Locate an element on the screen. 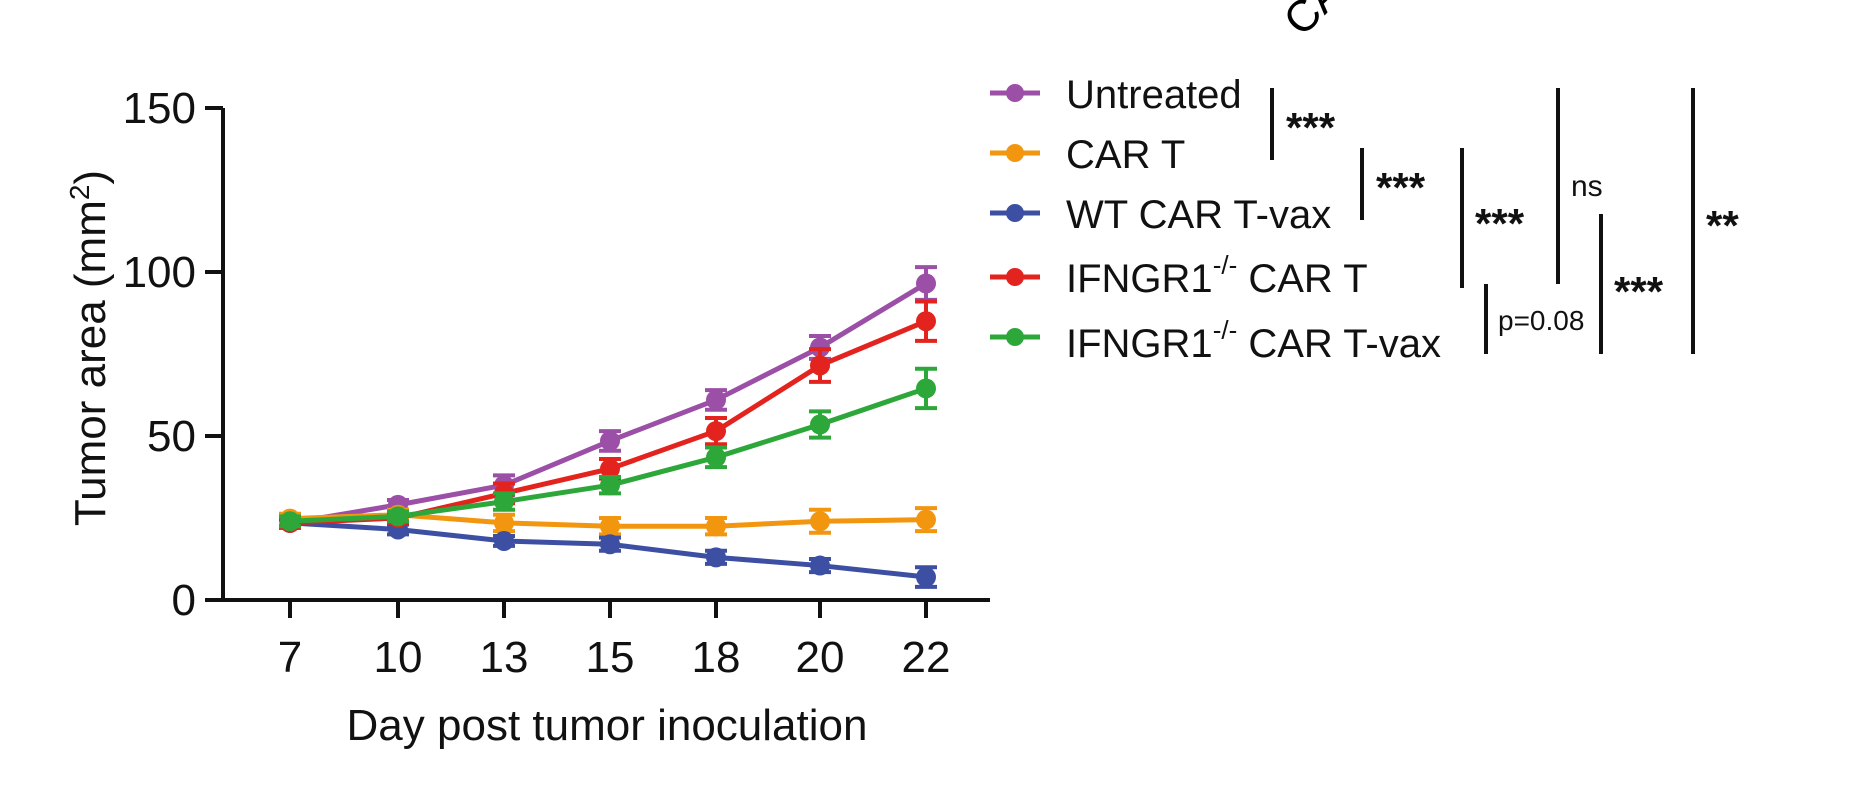 Image resolution: width=1875 pixels, height=785 pixels. legend-item-ifngr1-car-t: IFNGR1-/- CAR T is located at coordinates (1179, 275).